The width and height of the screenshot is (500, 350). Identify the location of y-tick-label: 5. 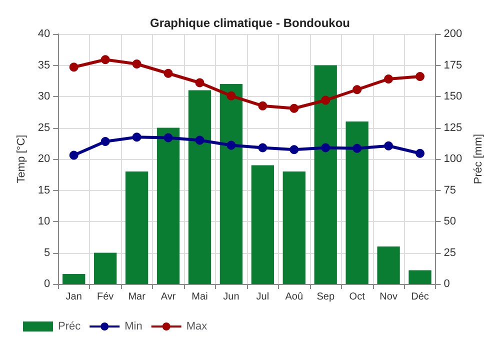
(47, 252).